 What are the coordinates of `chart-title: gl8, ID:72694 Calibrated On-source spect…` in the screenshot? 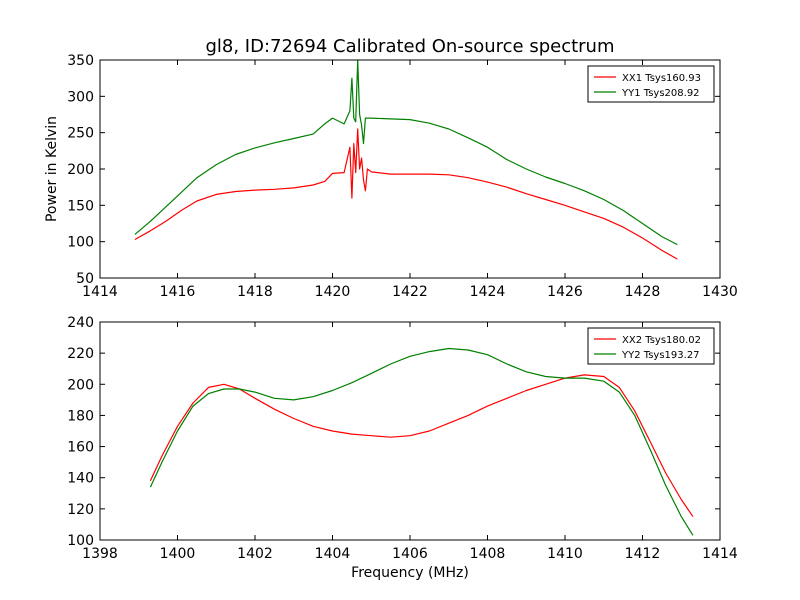 It's located at (409, 46).